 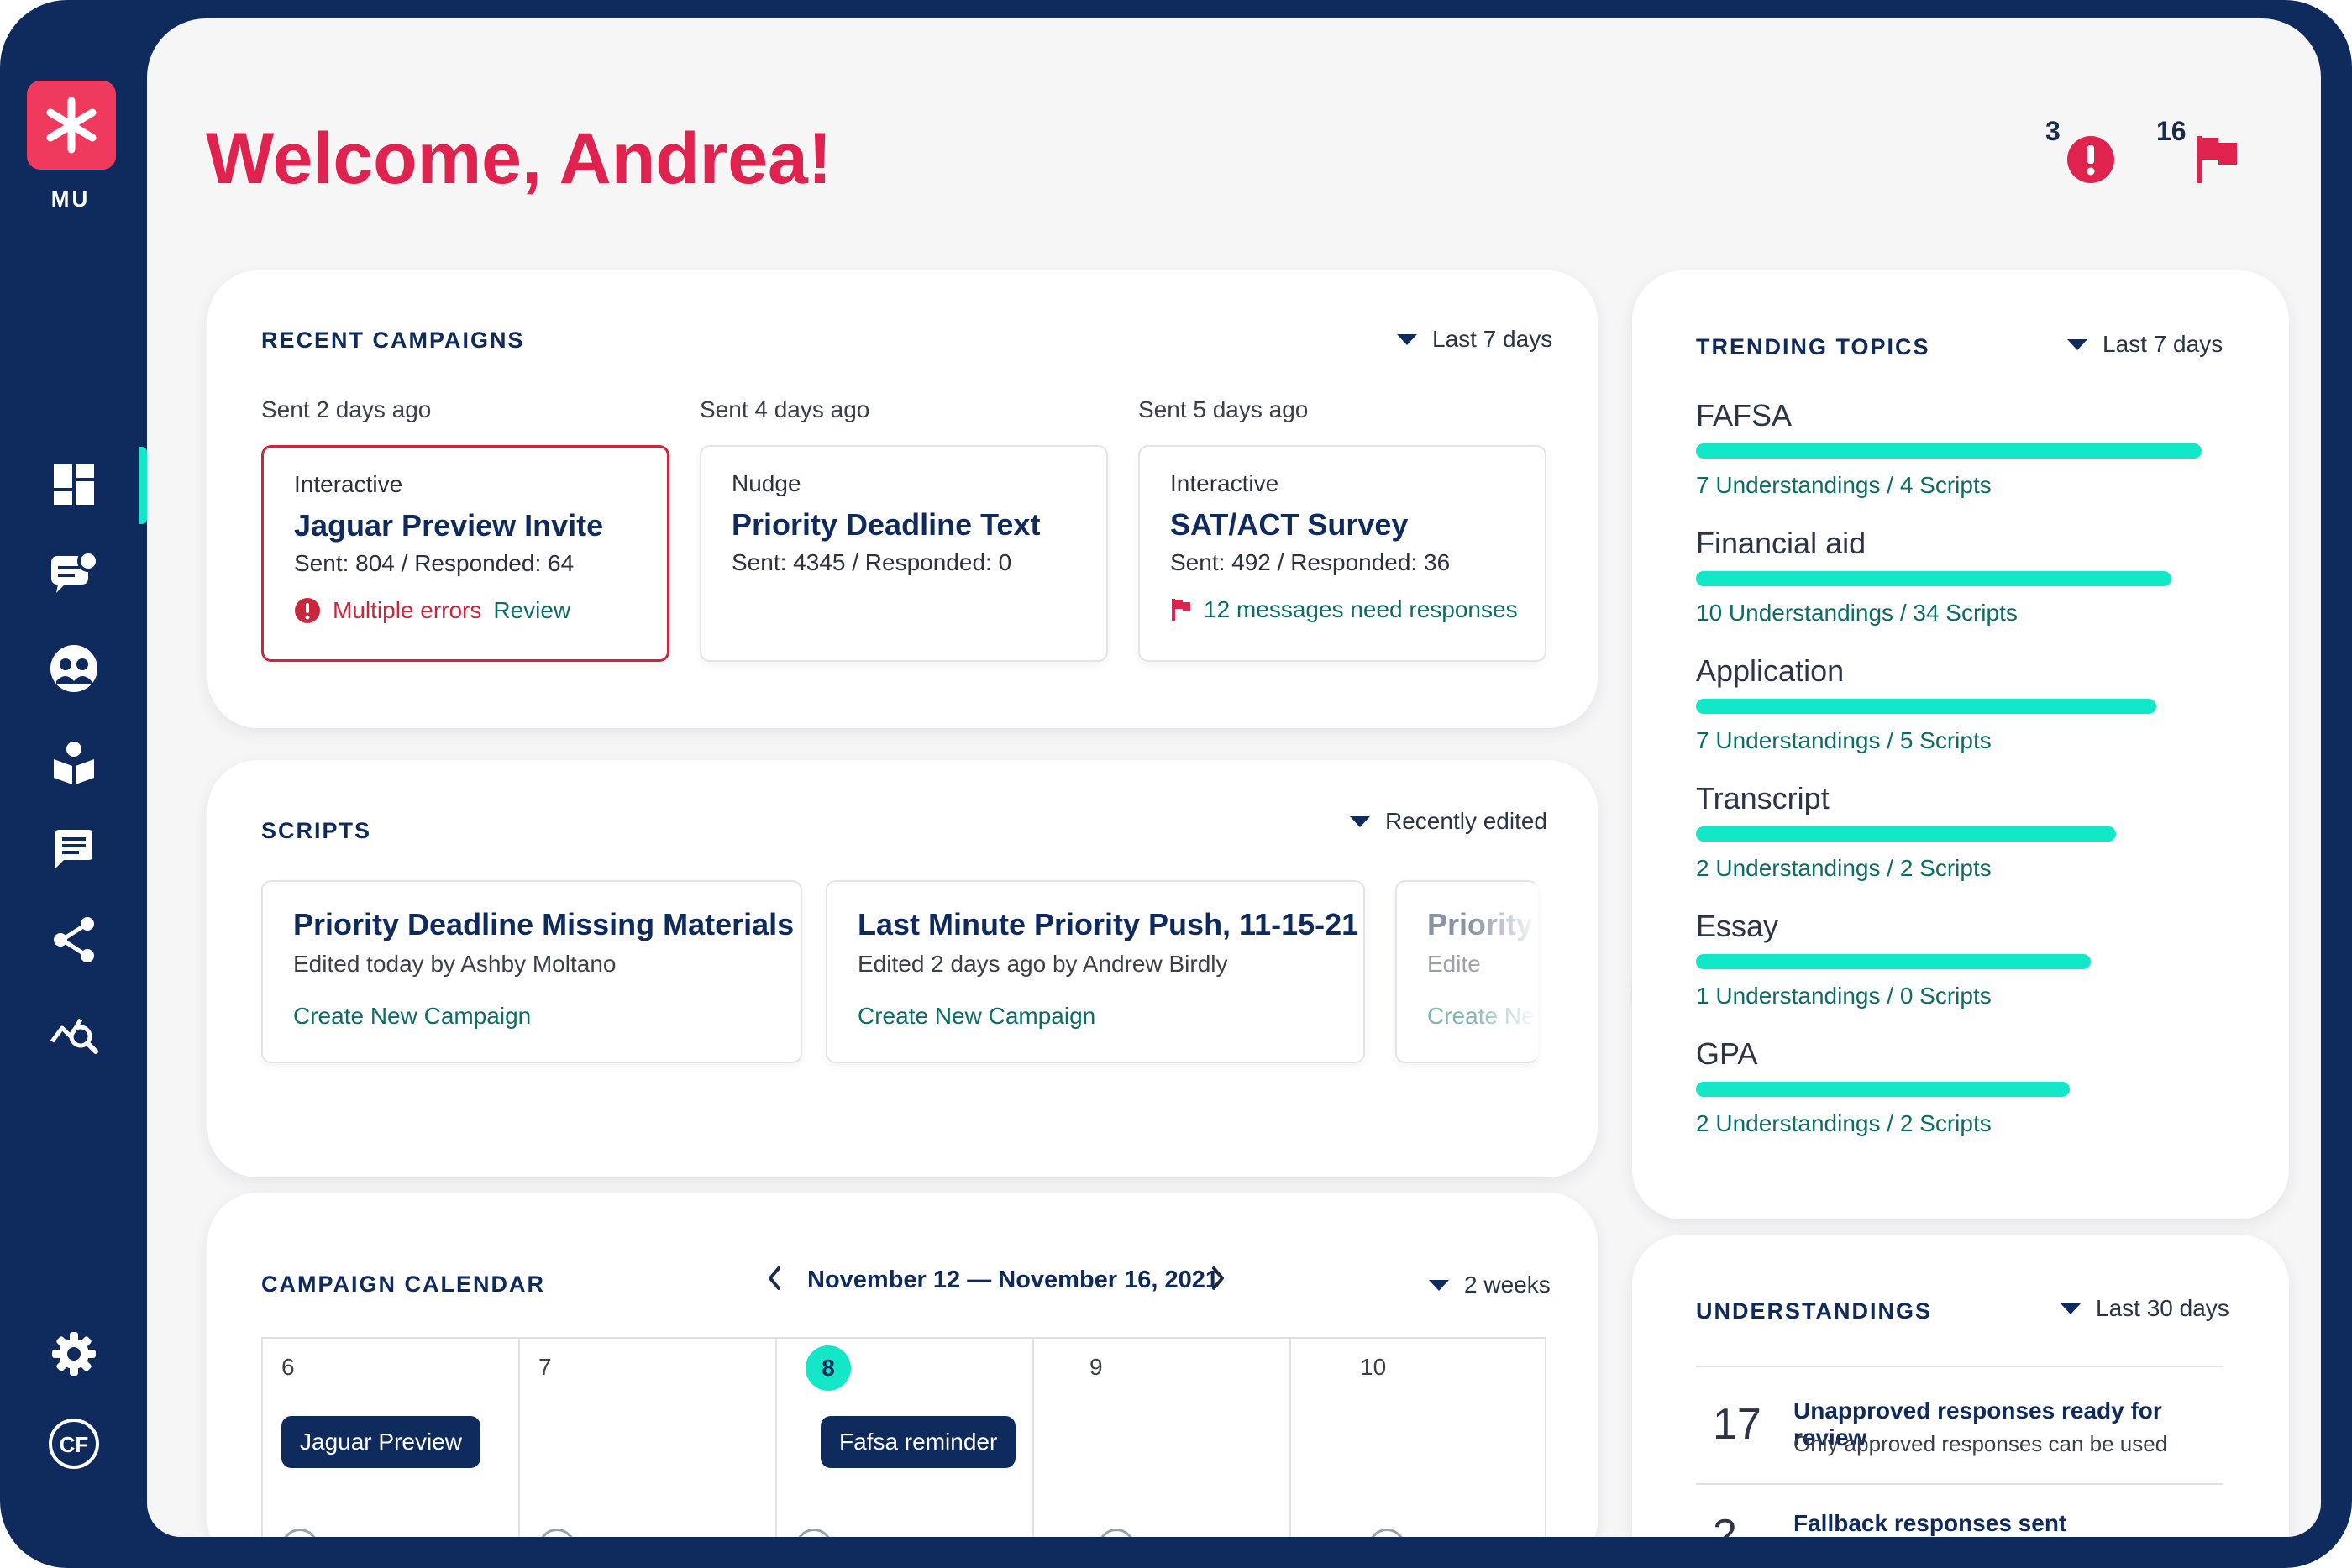 What do you see at coordinates (532, 610) in the screenshot?
I see `review-link: Review` at bounding box center [532, 610].